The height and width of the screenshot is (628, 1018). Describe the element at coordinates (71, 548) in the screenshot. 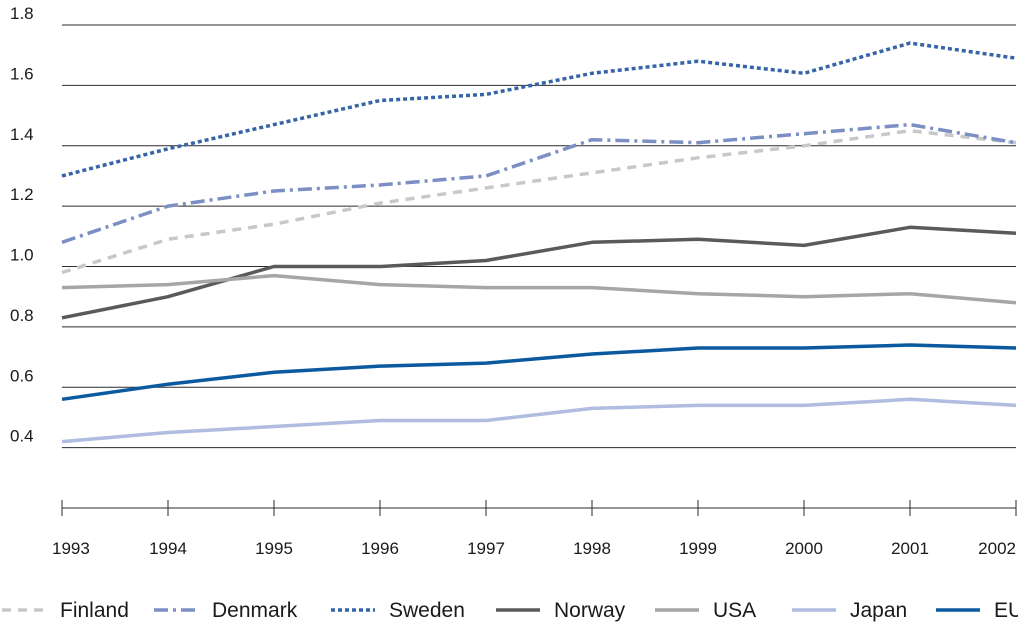

I see `x-tick-label: 1993` at that location.